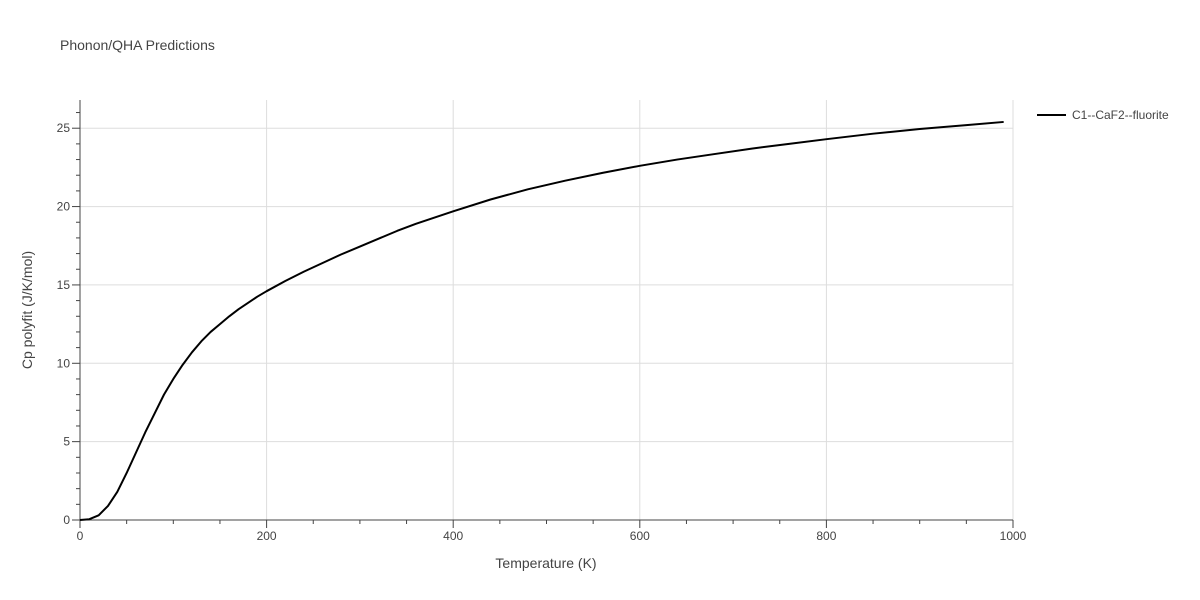 The width and height of the screenshot is (1200, 600). I want to click on y-tick-label: 5, so click(66, 442).